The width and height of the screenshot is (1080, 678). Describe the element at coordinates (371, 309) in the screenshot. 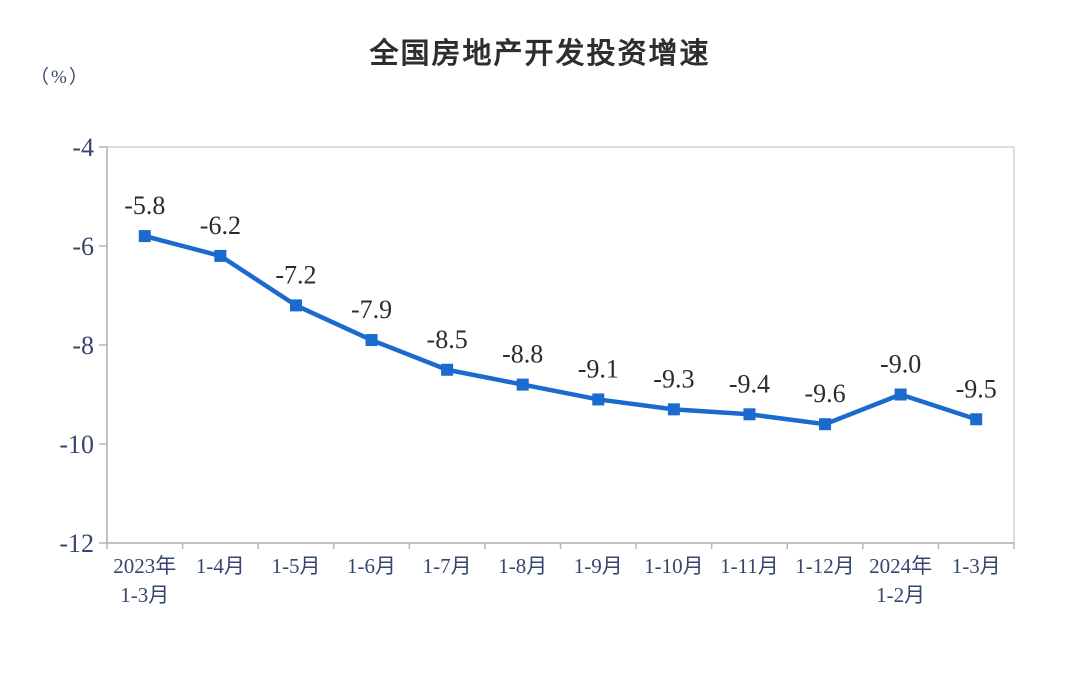

I see `data-label: -7.9` at that location.